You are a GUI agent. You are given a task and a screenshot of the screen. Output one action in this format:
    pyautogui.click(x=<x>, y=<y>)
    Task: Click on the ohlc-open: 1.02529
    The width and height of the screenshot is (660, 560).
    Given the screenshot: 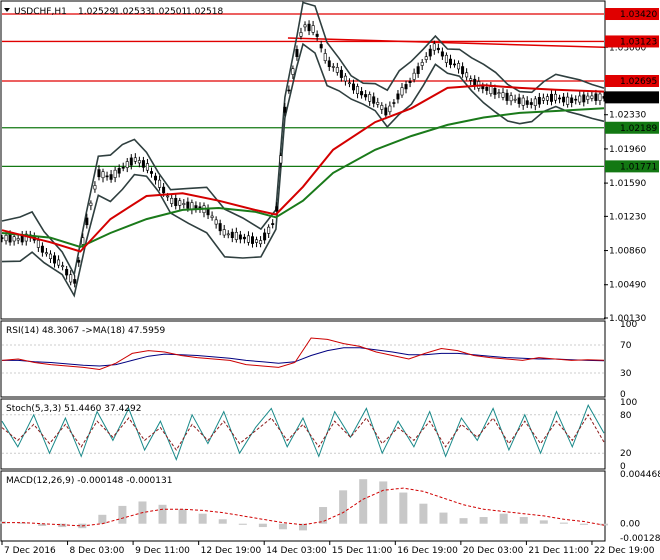 What is the action you would take?
    pyautogui.click(x=96, y=12)
    